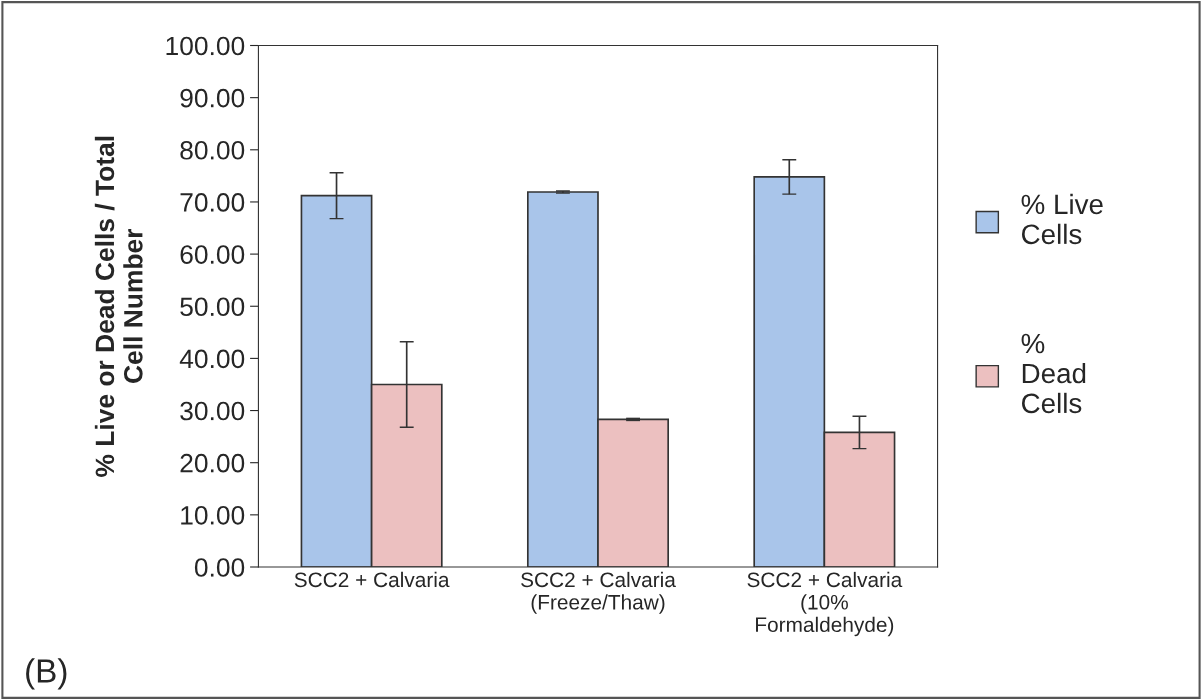 Image resolution: width=1202 pixels, height=700 pixels. I want to click on text: (B), so click(46, 674).